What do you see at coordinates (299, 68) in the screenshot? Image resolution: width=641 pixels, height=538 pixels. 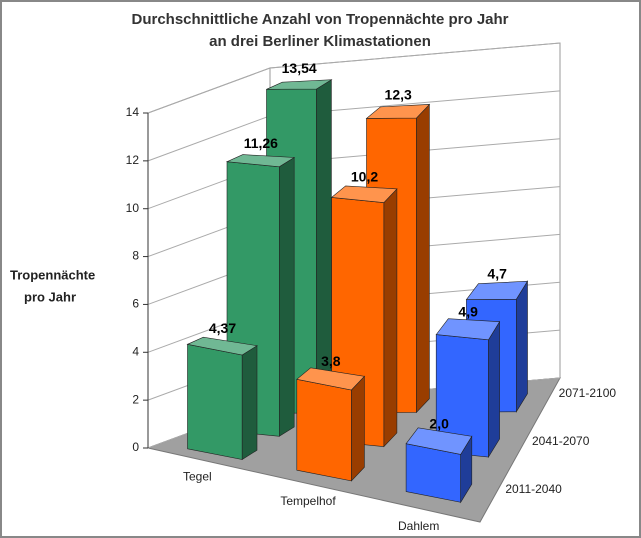 I see `value-label: 13,54` at bounding box center [299, 68].